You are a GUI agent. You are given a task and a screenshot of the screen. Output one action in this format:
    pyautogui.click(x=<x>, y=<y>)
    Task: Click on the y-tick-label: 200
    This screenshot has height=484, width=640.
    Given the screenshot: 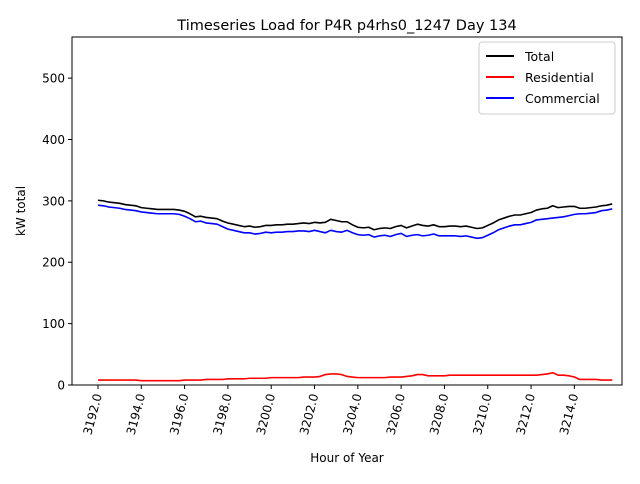 What is the action you would take?
    pyautogui.click(x=53, y=263)
    